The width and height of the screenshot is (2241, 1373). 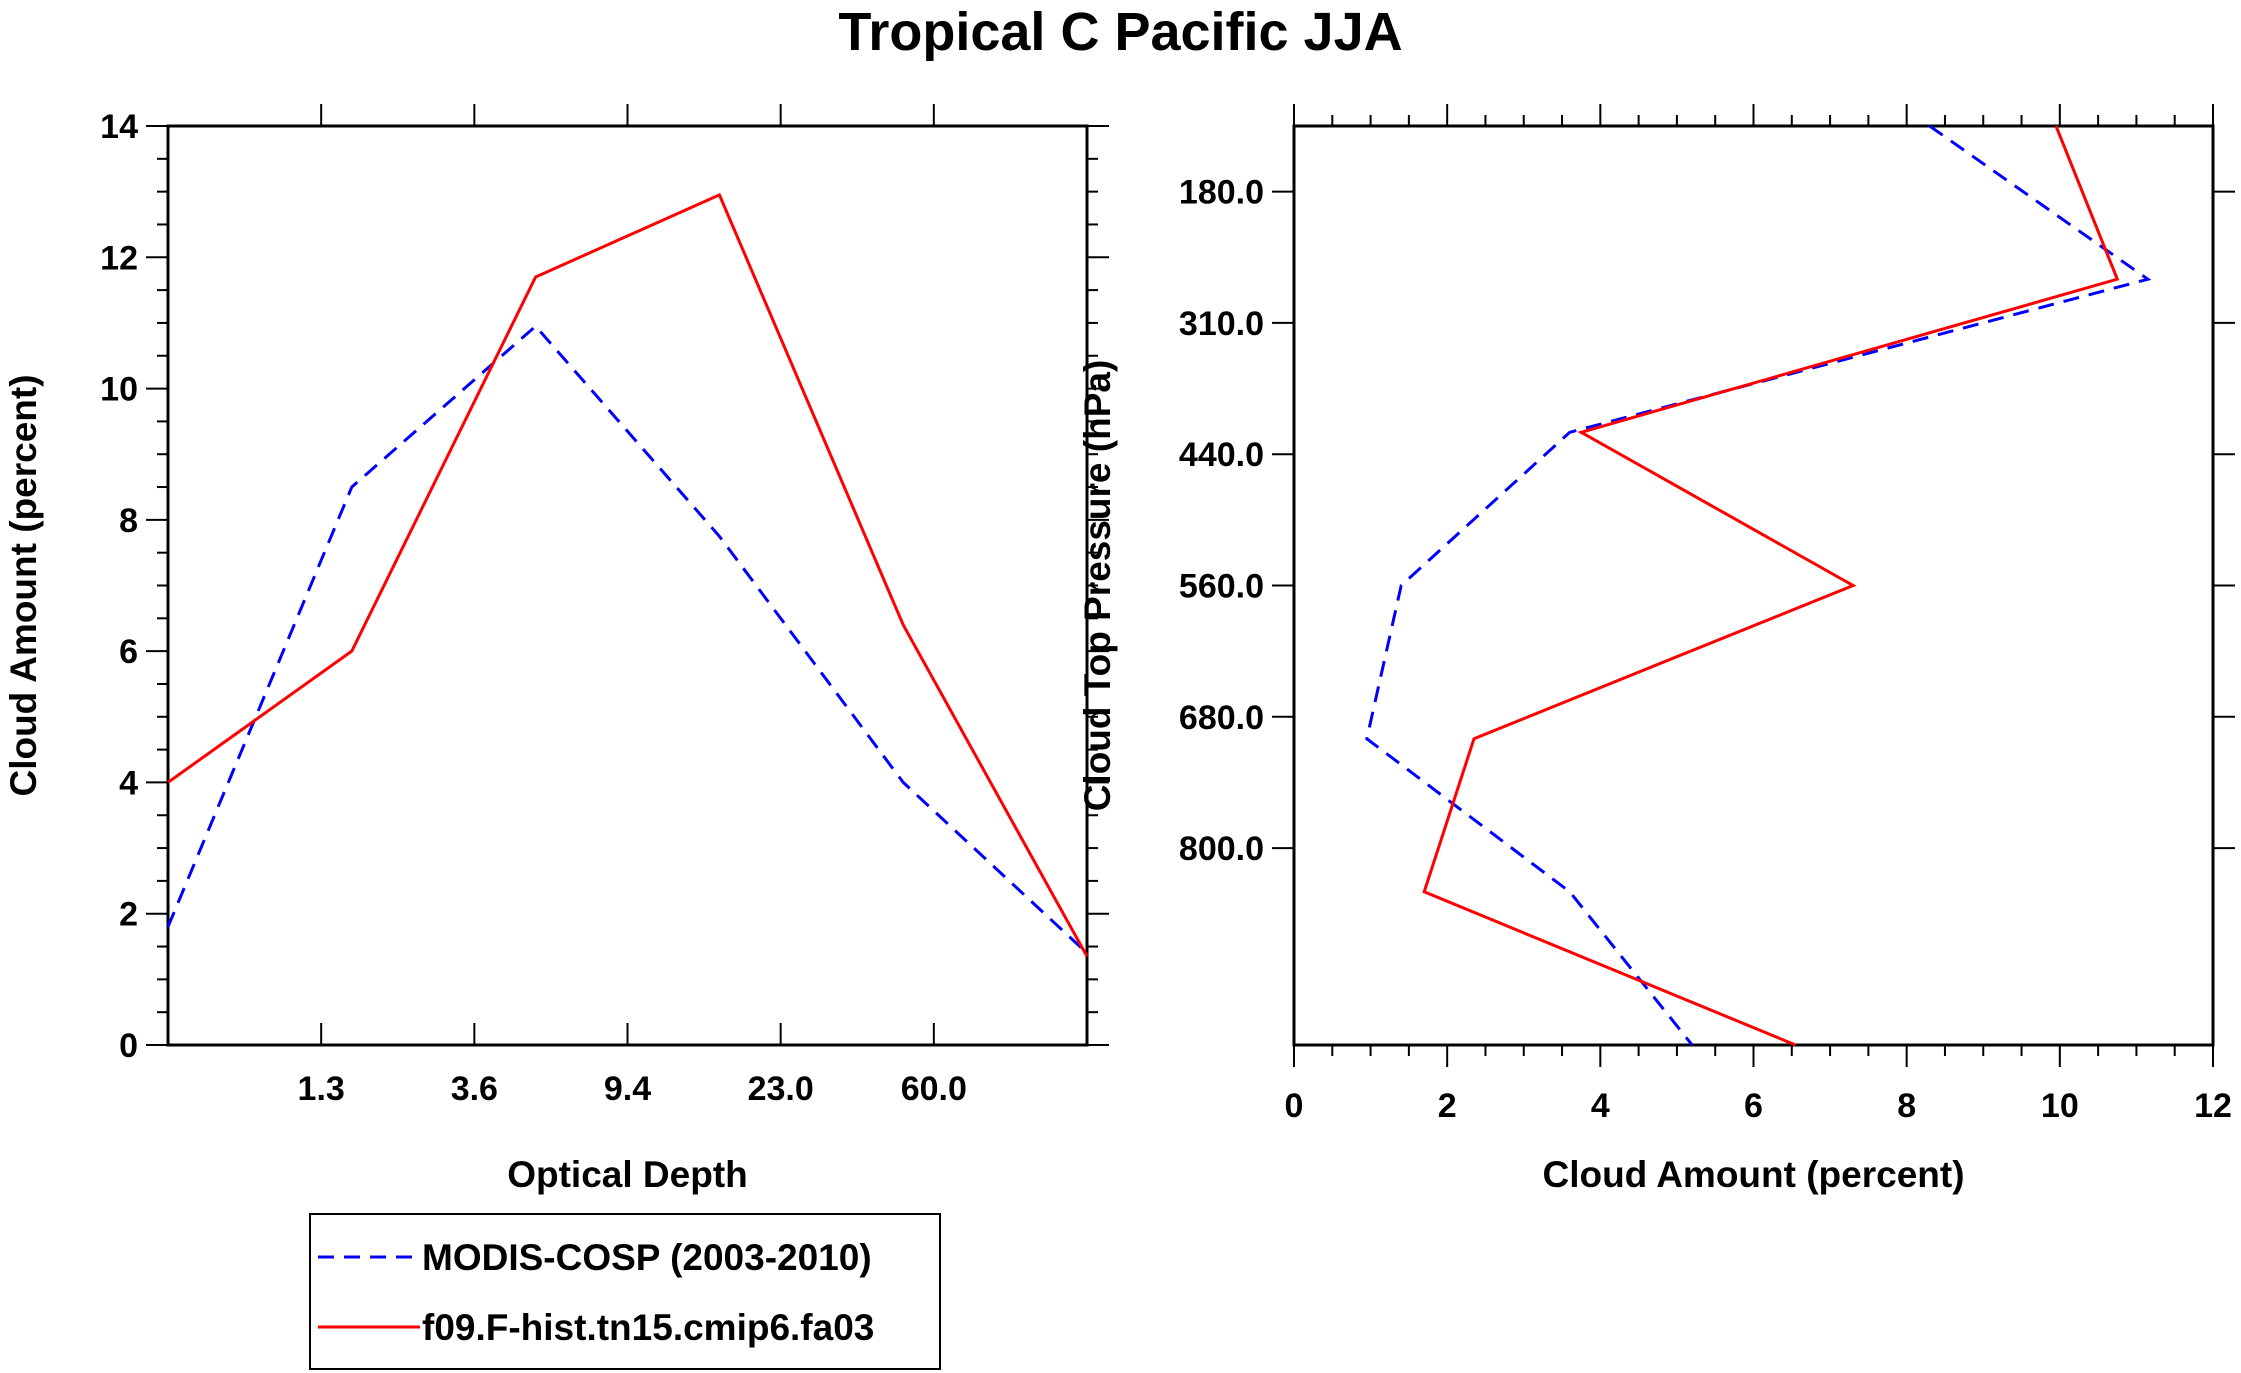 What do you see at coordinates (128, 783) in the screenshot?
I see `left-y-tick-label: 4` at bounding box center [128, 783].